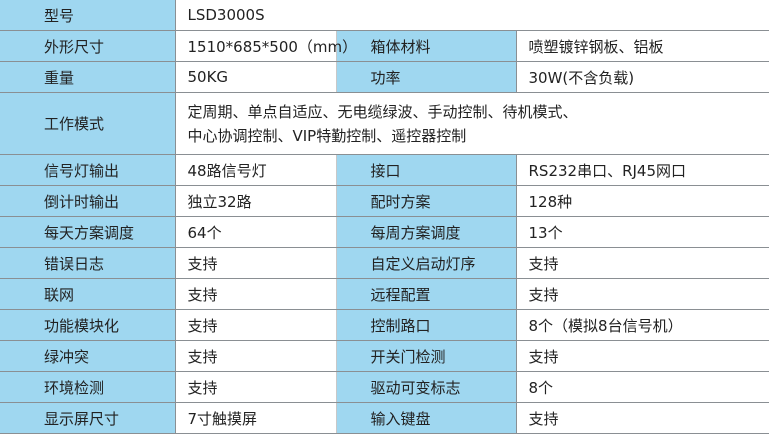 This screenshot has height=434, width=769. Describe the element at coordinates (426, 387) in the screenshot. I see `row-label-2: 驱动可变标志` at that location.